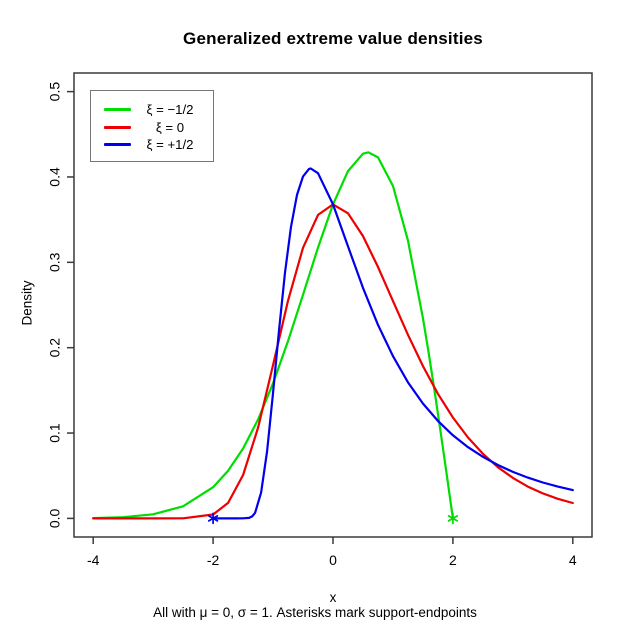  I want to click on x-axis-label: x, so click(333, 597).